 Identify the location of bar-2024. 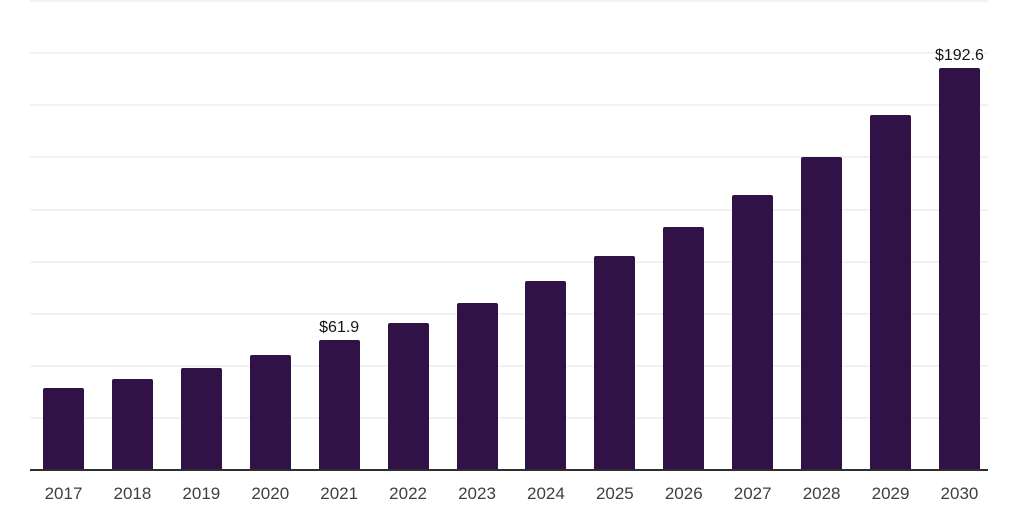
(546, 375).